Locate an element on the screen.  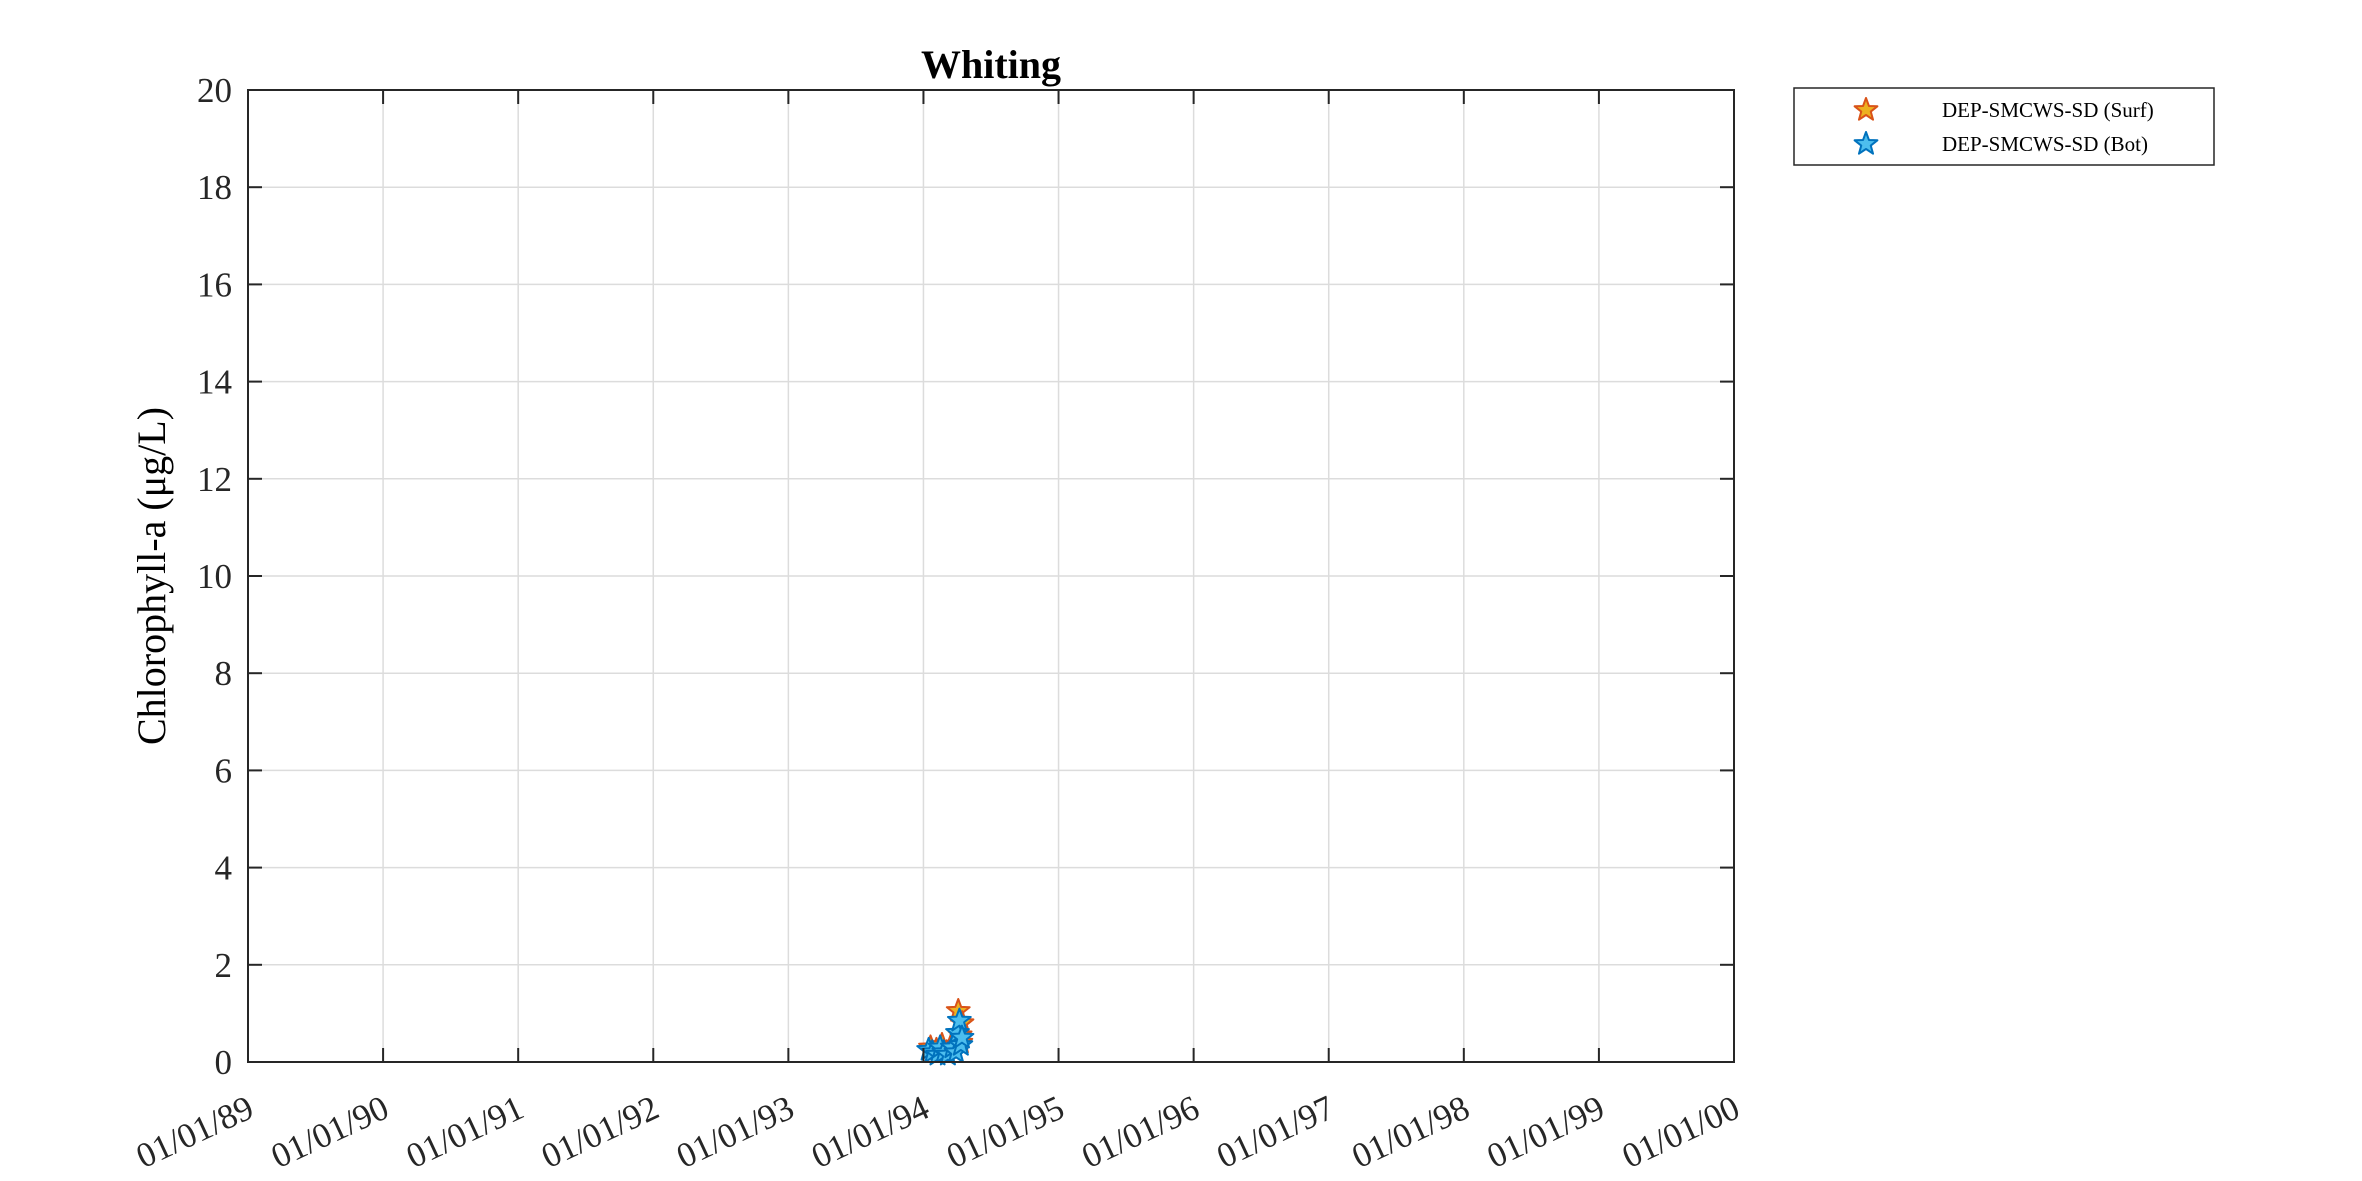
y-tick-label: 10 is located at coordinates (214, 576).